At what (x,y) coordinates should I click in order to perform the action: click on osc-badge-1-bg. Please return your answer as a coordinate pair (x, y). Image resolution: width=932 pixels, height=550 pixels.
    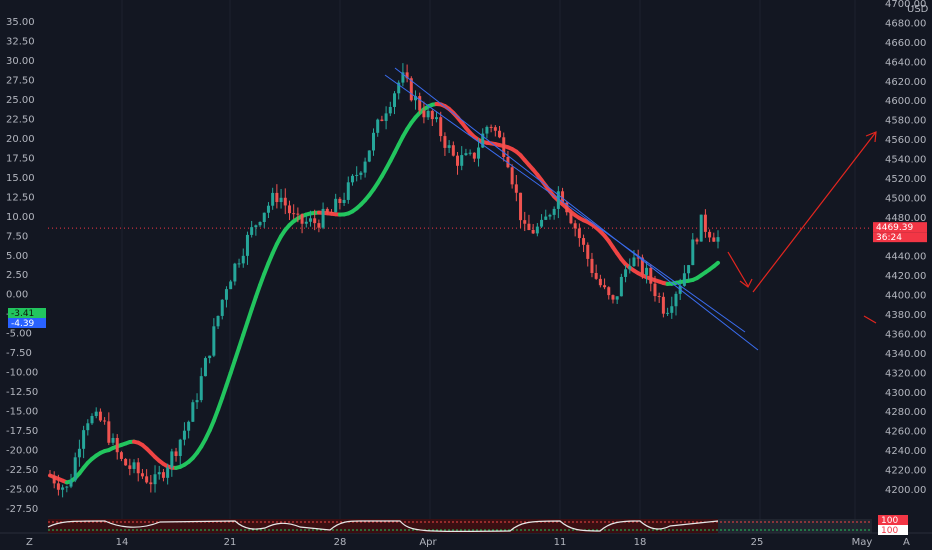
    Looking at the image, I should click on (893, 520).